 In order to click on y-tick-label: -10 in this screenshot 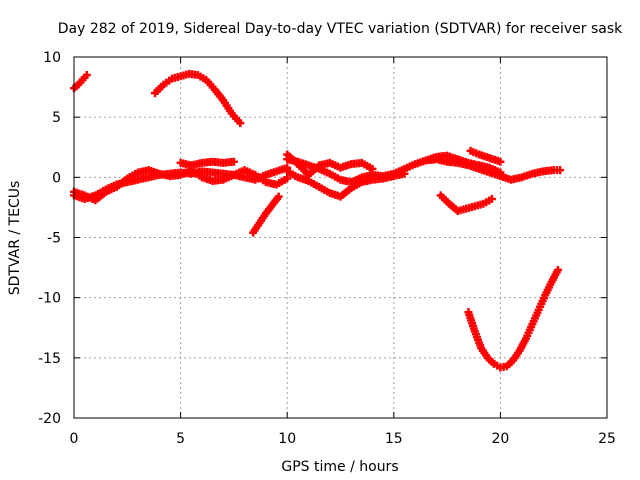, I will do `click(49, 299)`.